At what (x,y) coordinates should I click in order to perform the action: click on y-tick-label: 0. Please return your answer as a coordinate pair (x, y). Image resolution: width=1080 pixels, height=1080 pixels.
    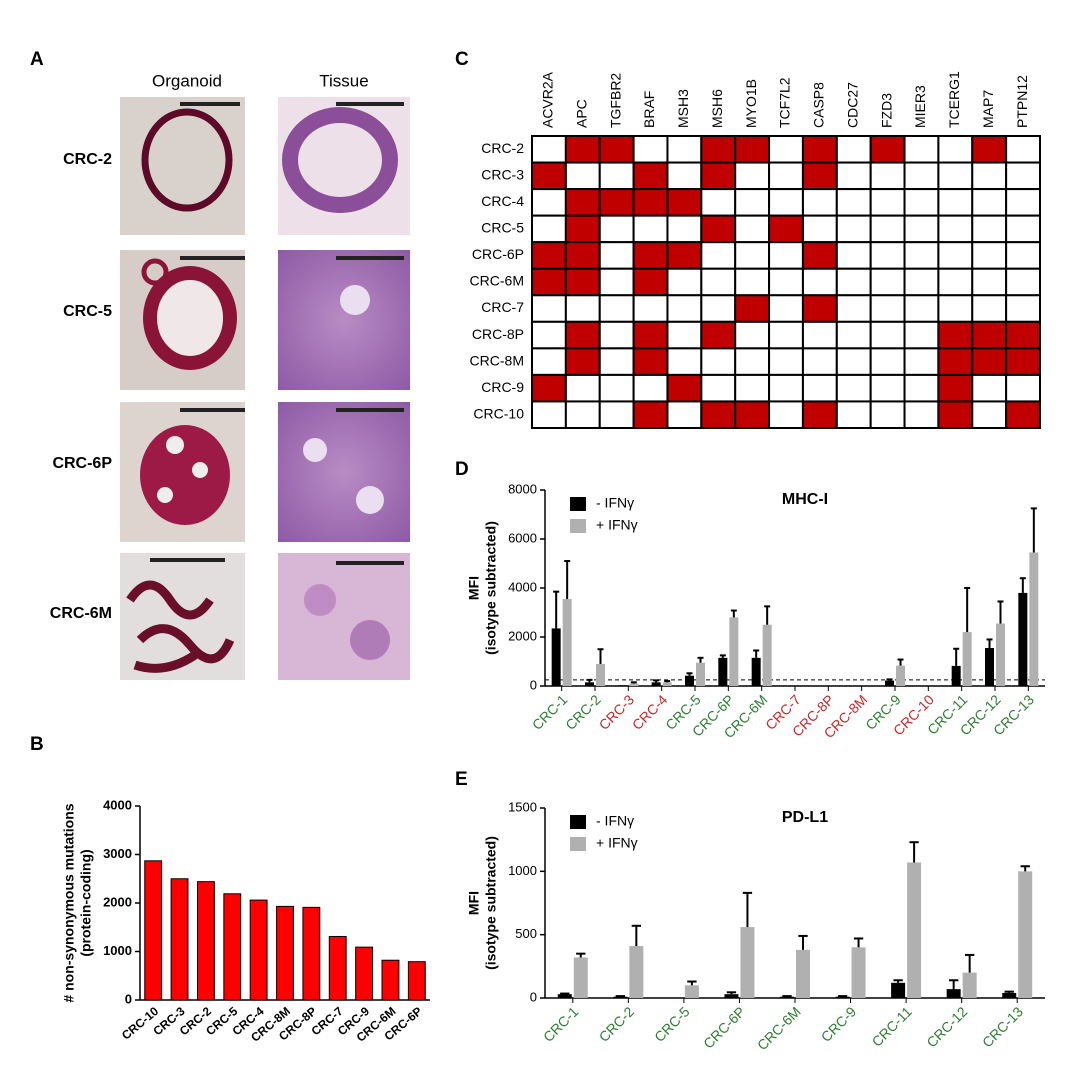
    Looking at the image, I should click on (533, 684).